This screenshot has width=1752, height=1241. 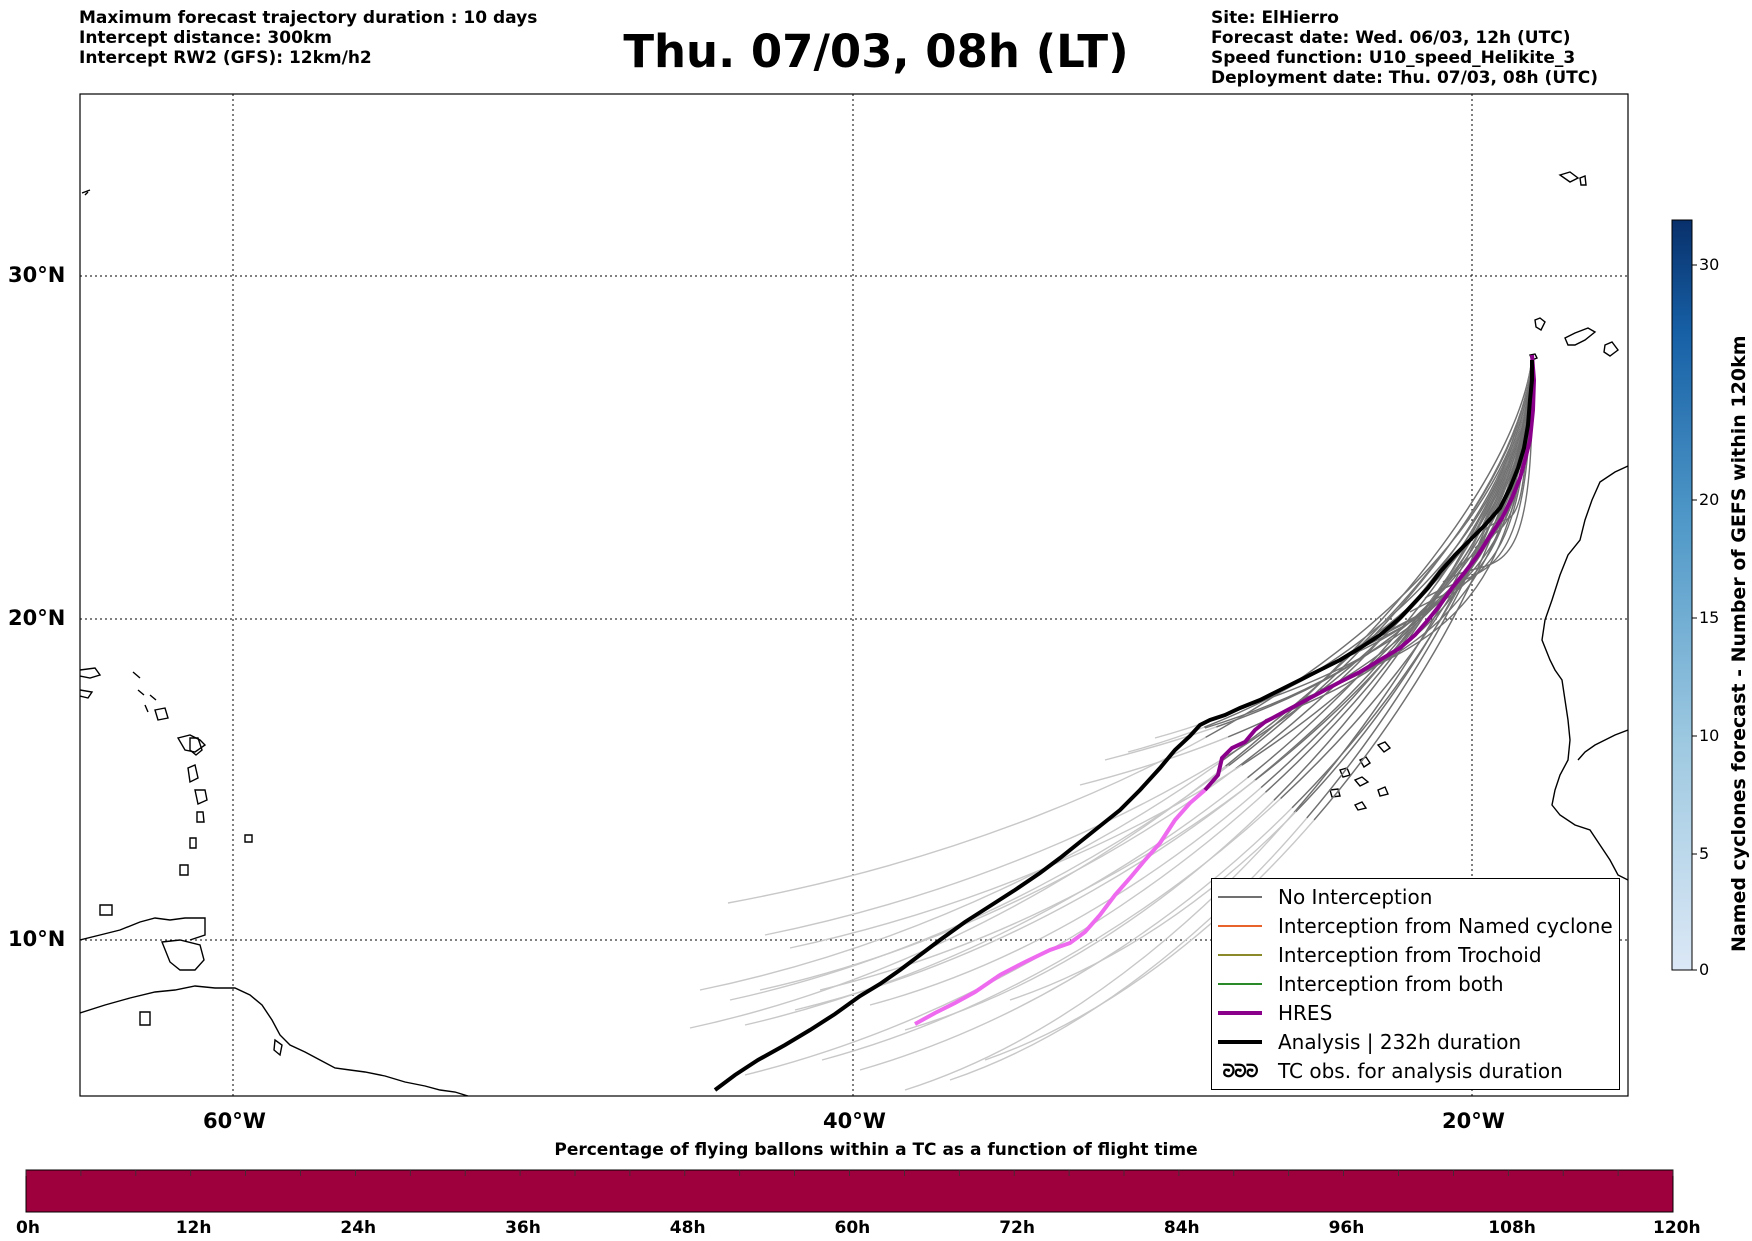 What do you see at coordinates (1473, 1121) in the screenshot?
I see `lon-label-20w: 20°W` at bounding box center [1473, 1121].